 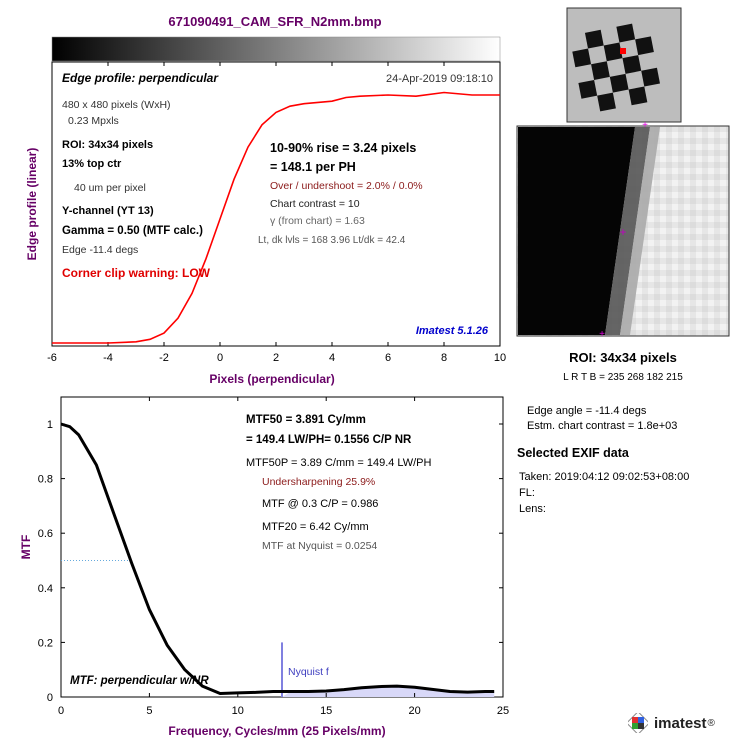 What do you see at coordinates (32, 204) in the screenshot?
I see `edge-y-label: Edge profile (linear)` at bounding box center [32, 204].